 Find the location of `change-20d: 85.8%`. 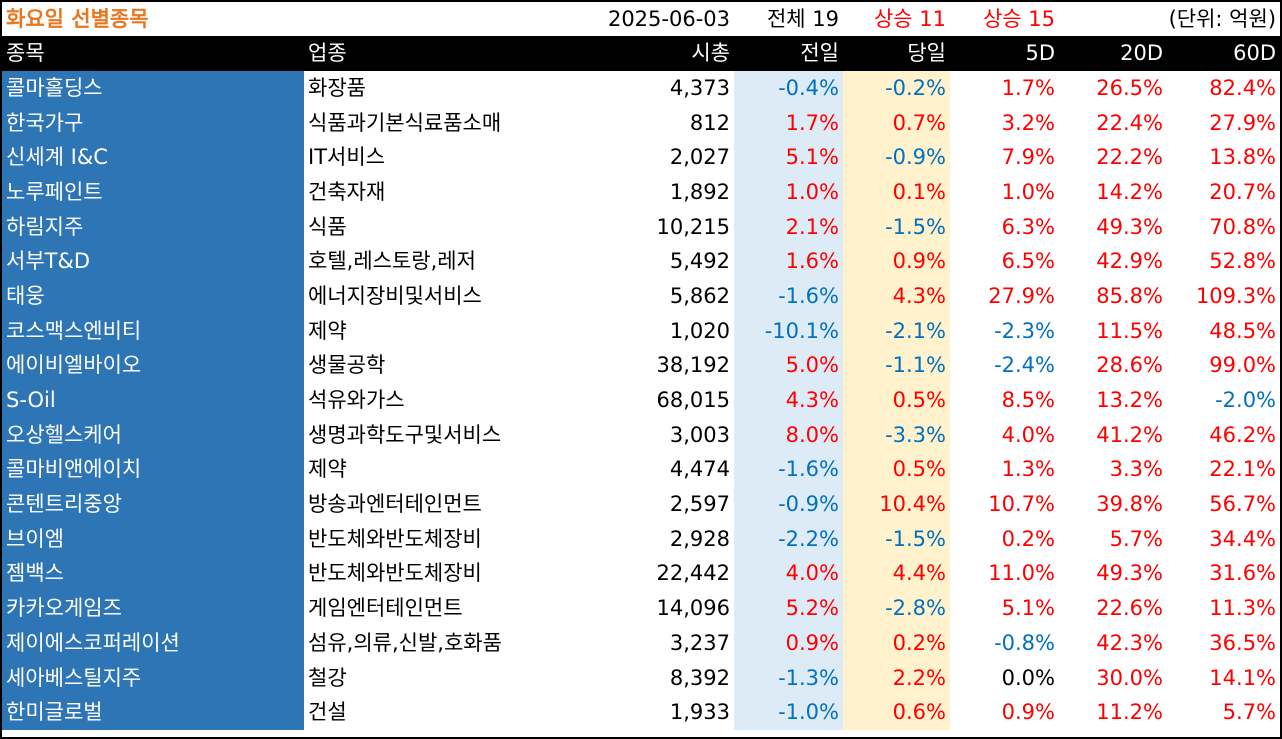

change-20d: 85.8% is located at coordinates (1129, 295).